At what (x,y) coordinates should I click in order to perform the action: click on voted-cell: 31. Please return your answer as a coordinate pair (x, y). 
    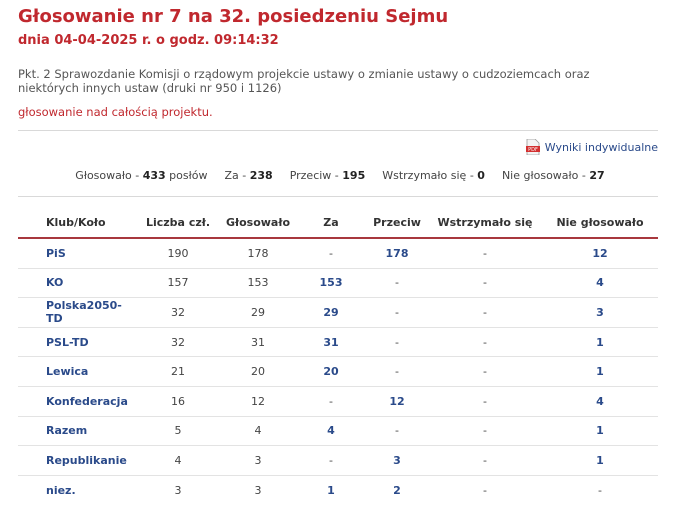
    Looking at the image, I should click on (258, 342).